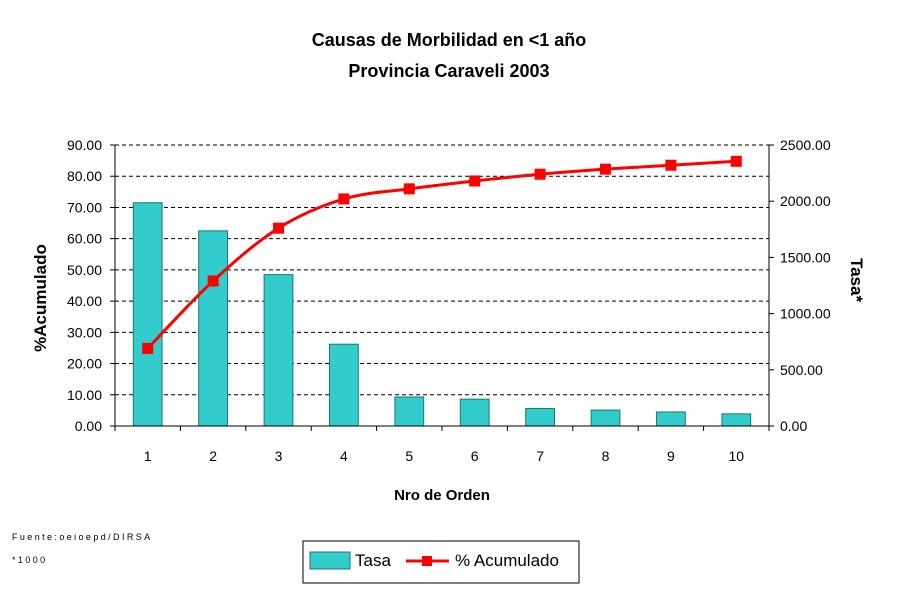 This screenshot has width=900, height=600. What do you see at coordinates (82, 537) in the screenshot?
I see `source-footnote: Fuente:oeioepd/DIRSA` at bounding box center [82, 537].